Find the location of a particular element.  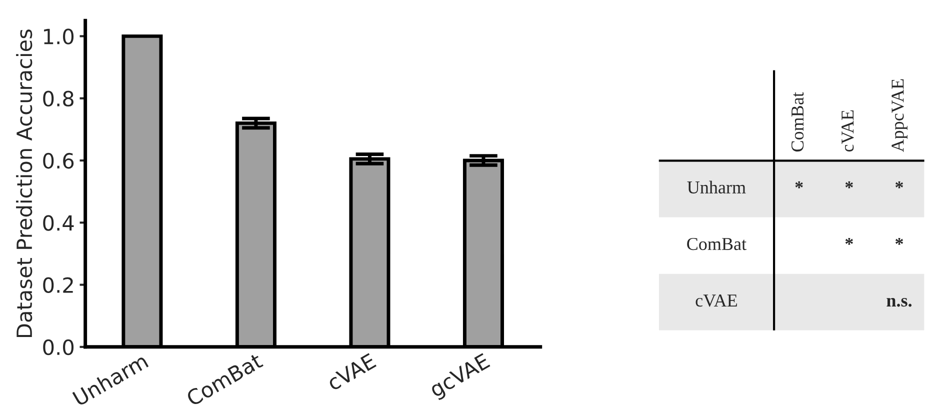

text: n.s. is located at coordinates (899, 302).